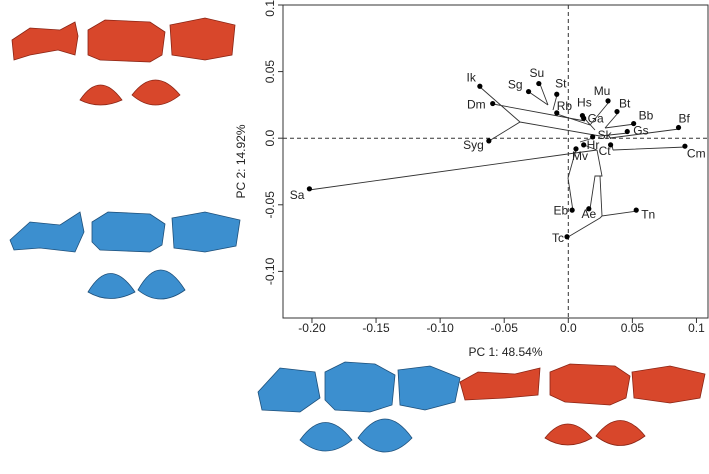  I want to click on point-label: Dm, so click(476, 105).